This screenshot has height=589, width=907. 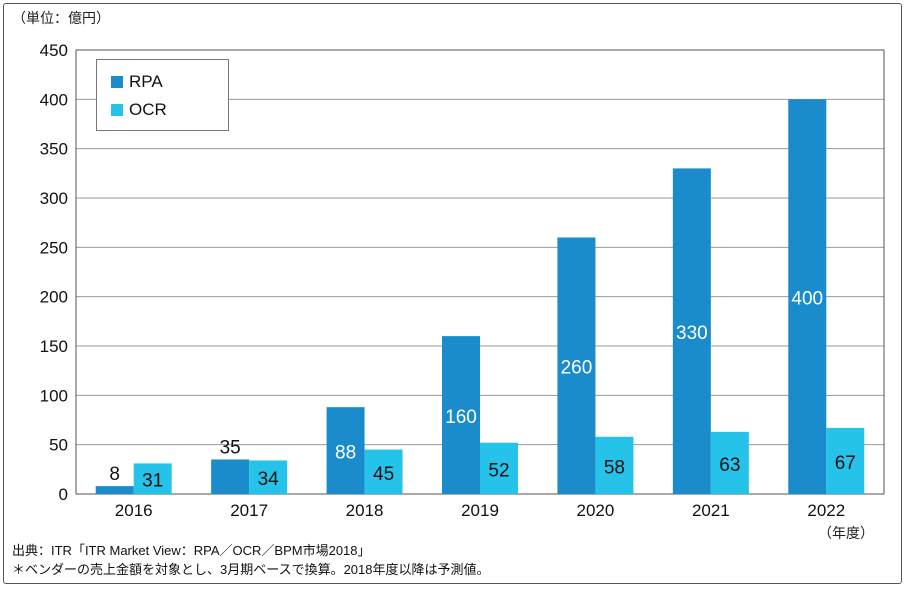 I want to click on y-tick-label: 350, so click(x=54, y=149).